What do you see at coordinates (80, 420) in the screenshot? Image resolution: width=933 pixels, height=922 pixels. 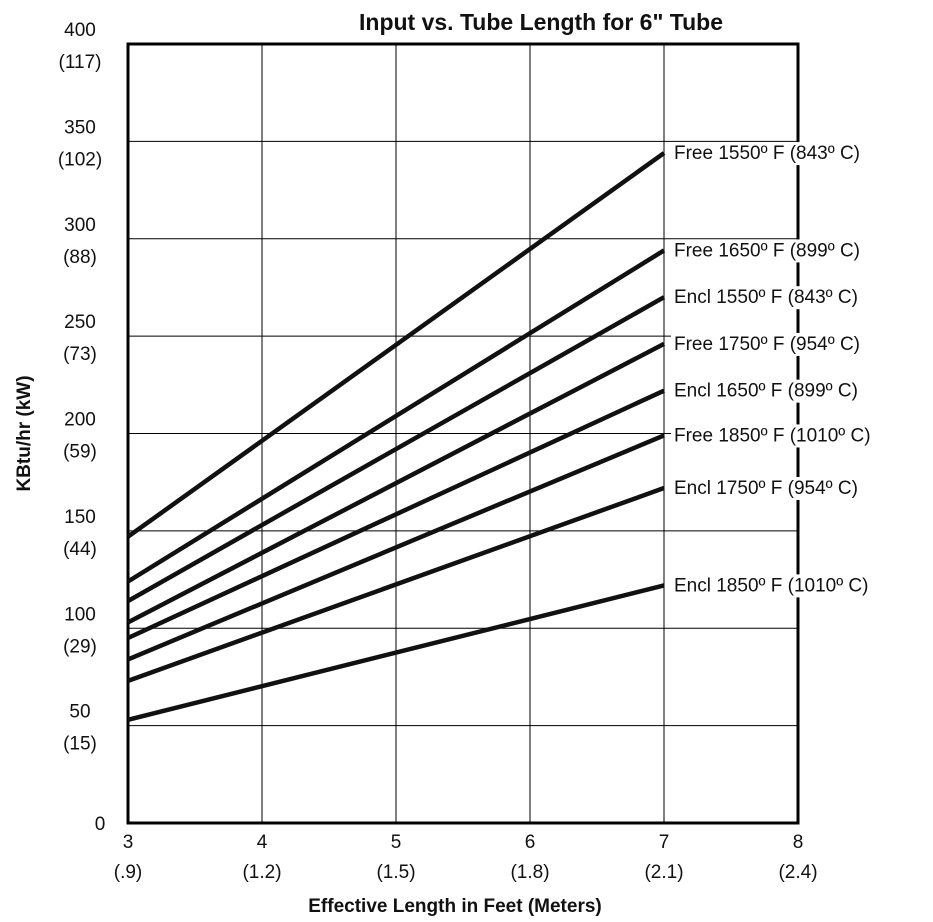 I see `y-tick-label: 200` at bounding box center [80, 420].